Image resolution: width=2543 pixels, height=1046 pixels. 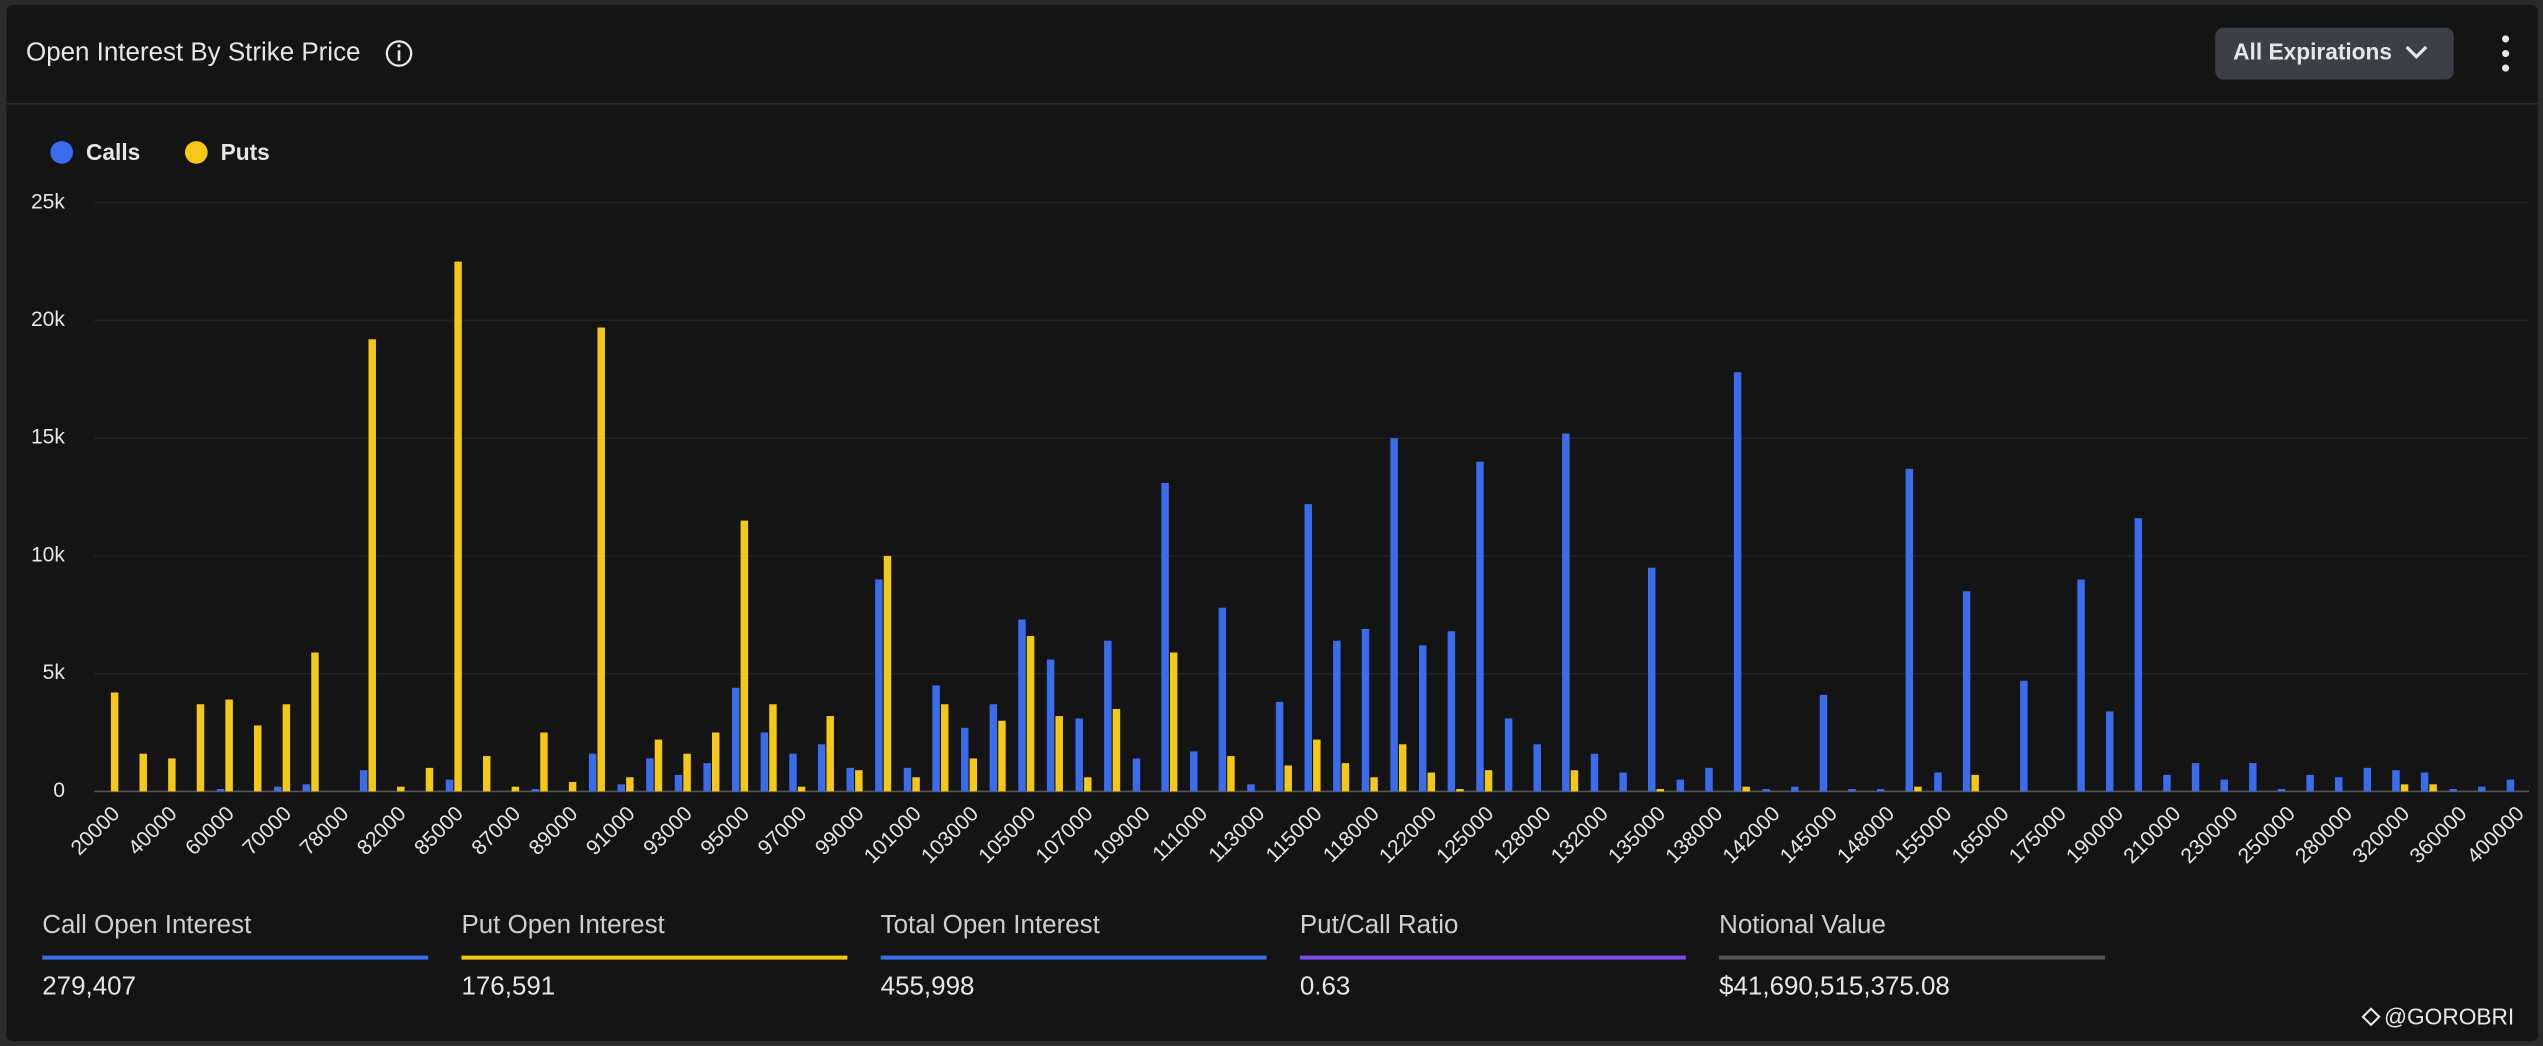 What do you see at coordinates (2312, 52) in the screenshot?
I see `dropdown-label: All Expirations` at bounding box center [2312, 52].